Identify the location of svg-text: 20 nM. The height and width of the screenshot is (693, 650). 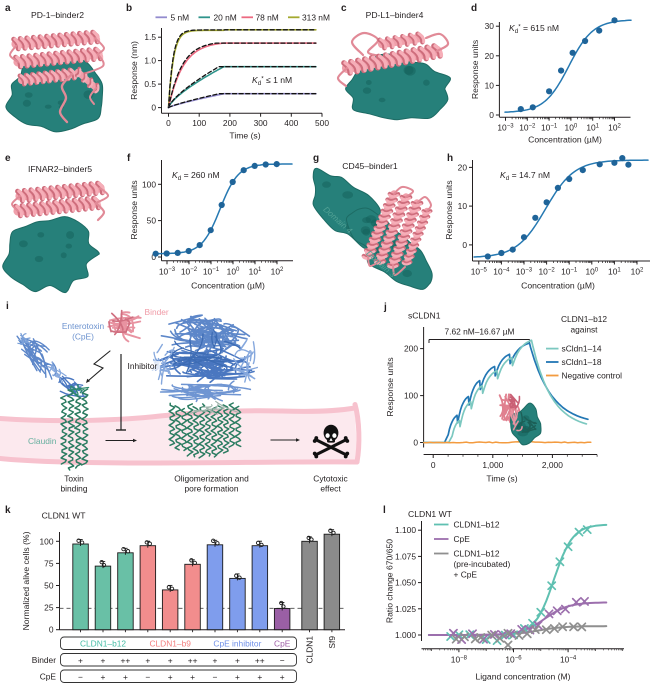
(225, 17).